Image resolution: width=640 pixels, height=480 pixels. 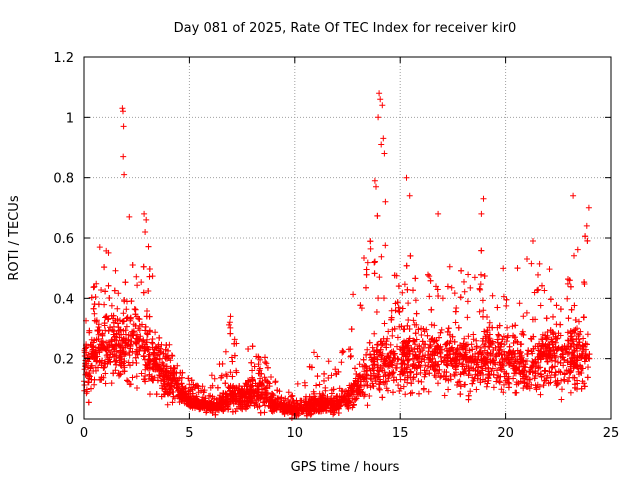 I want to click on x-tick-label: 10, so click(x=295, y=433).